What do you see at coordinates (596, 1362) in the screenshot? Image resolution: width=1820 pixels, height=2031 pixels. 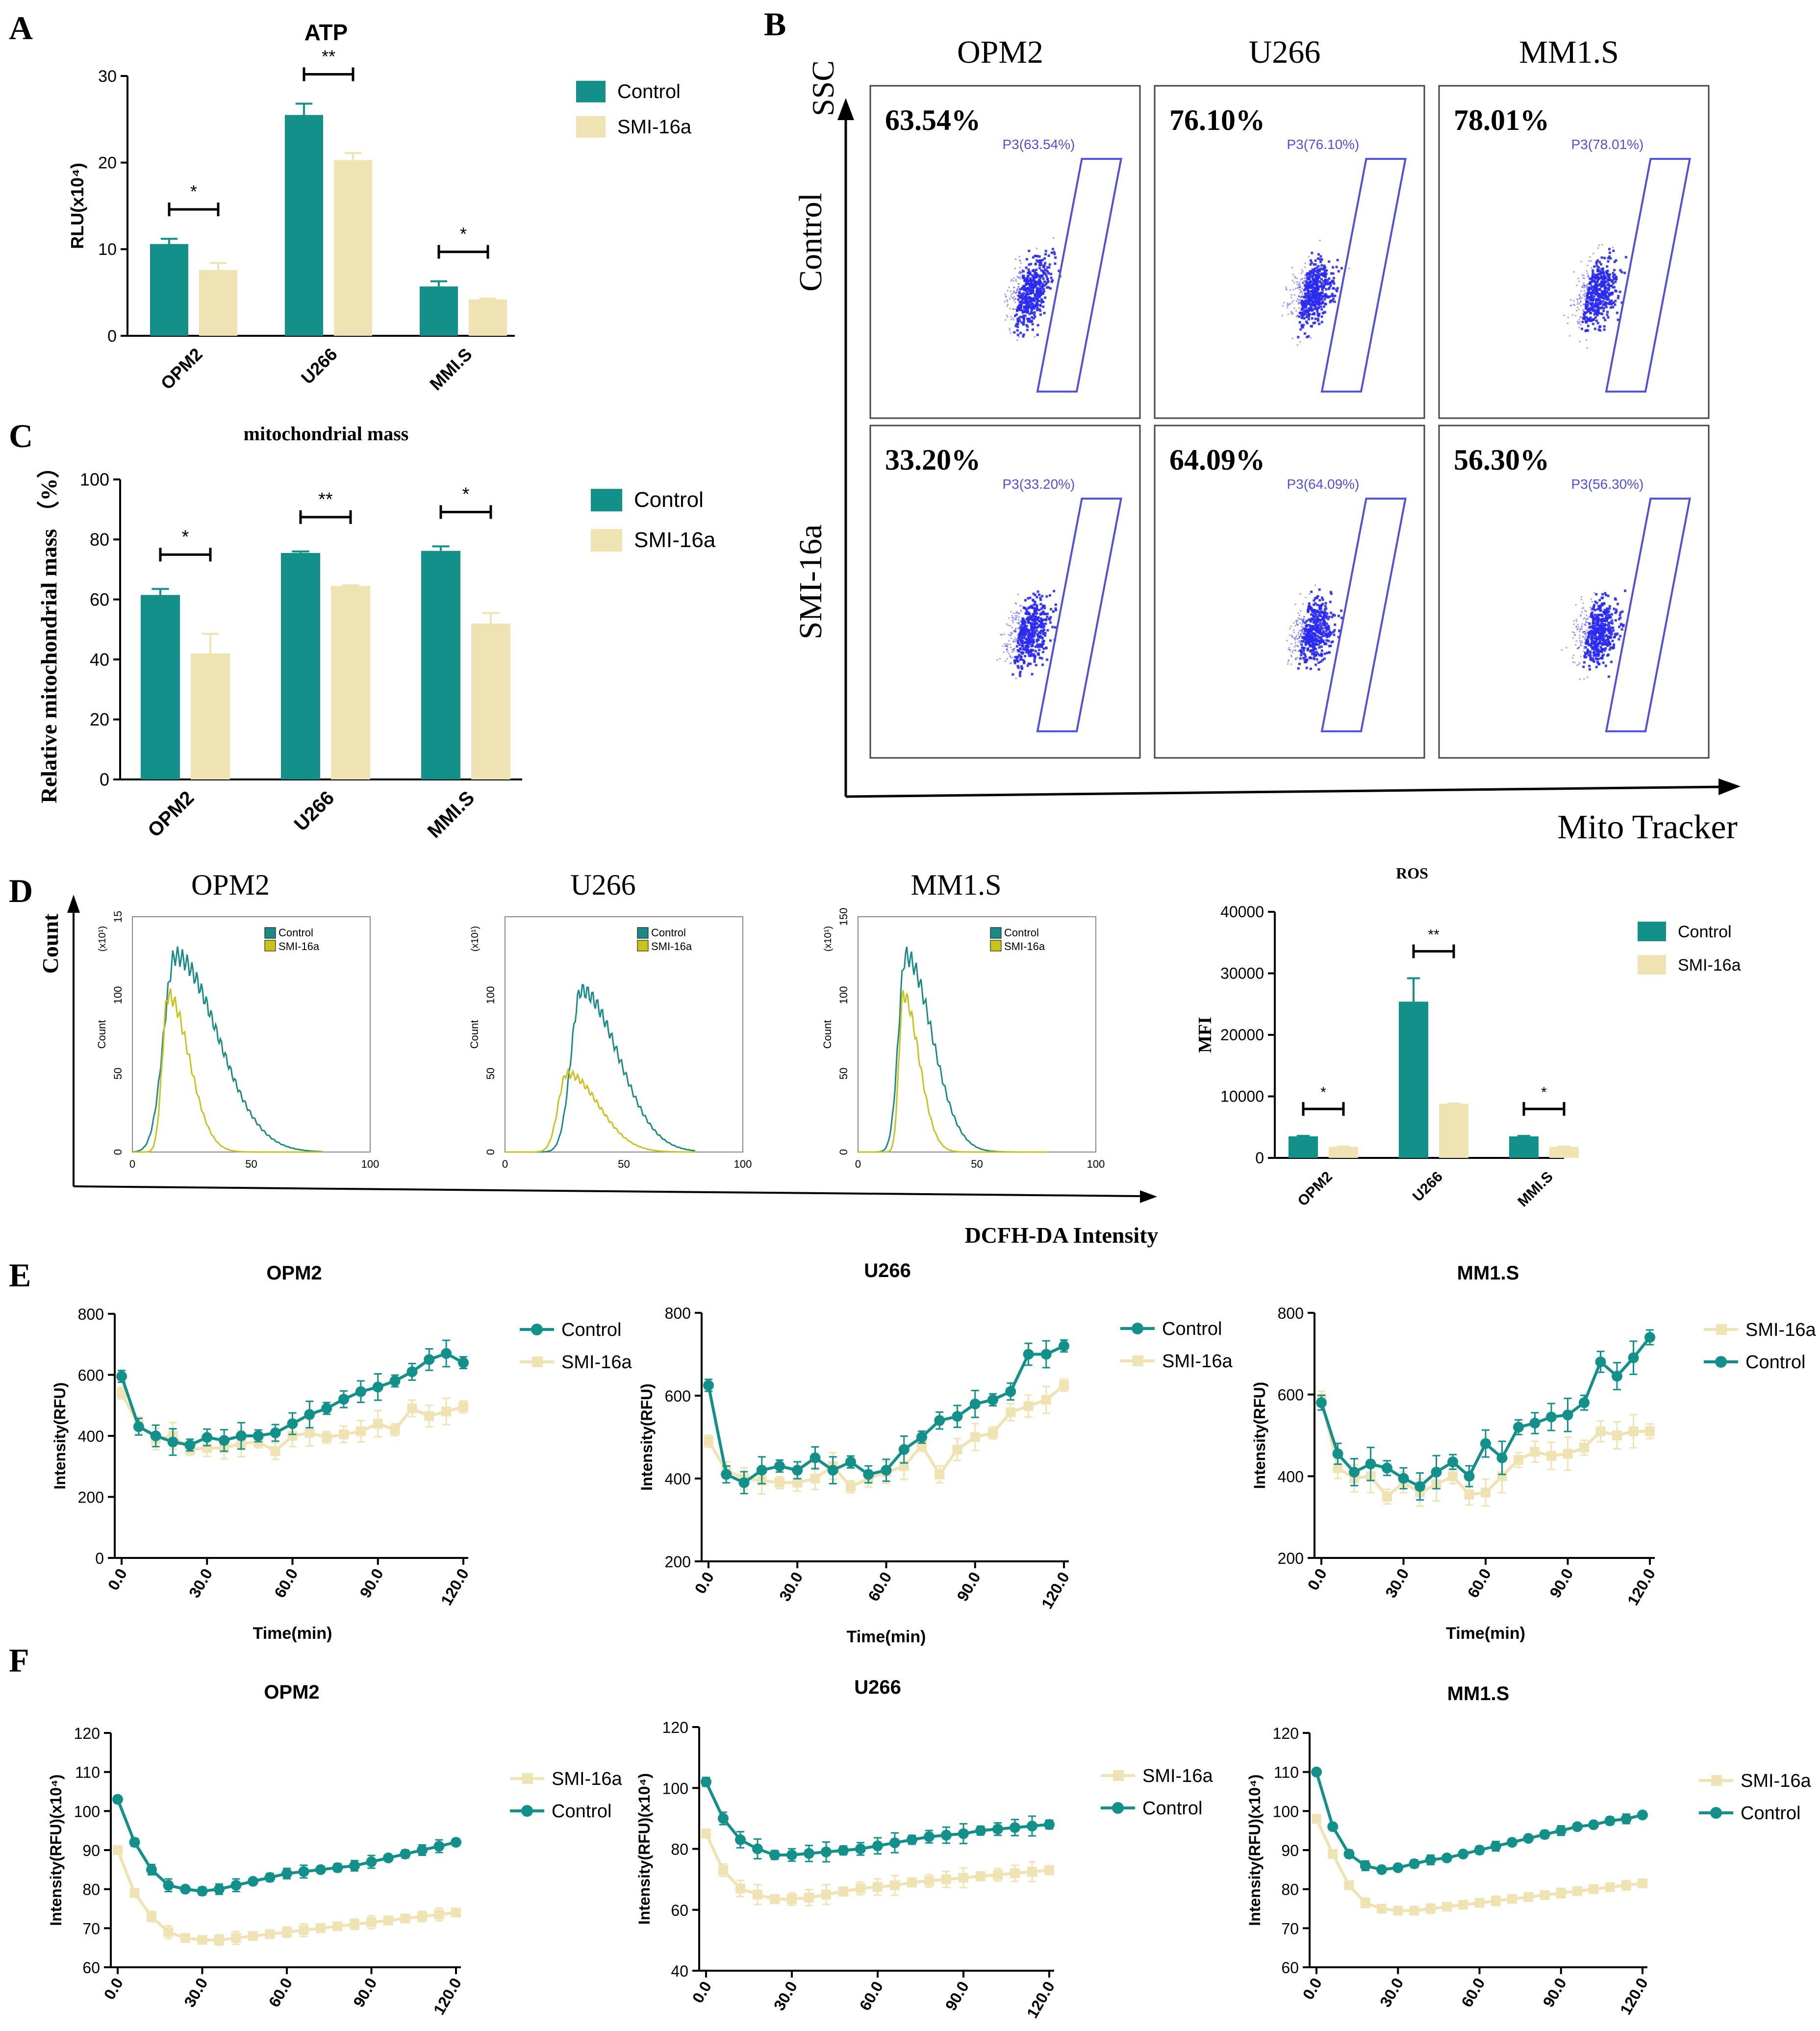 I see `legend-label: SMI-16a` at bounding box center [596, 1362].